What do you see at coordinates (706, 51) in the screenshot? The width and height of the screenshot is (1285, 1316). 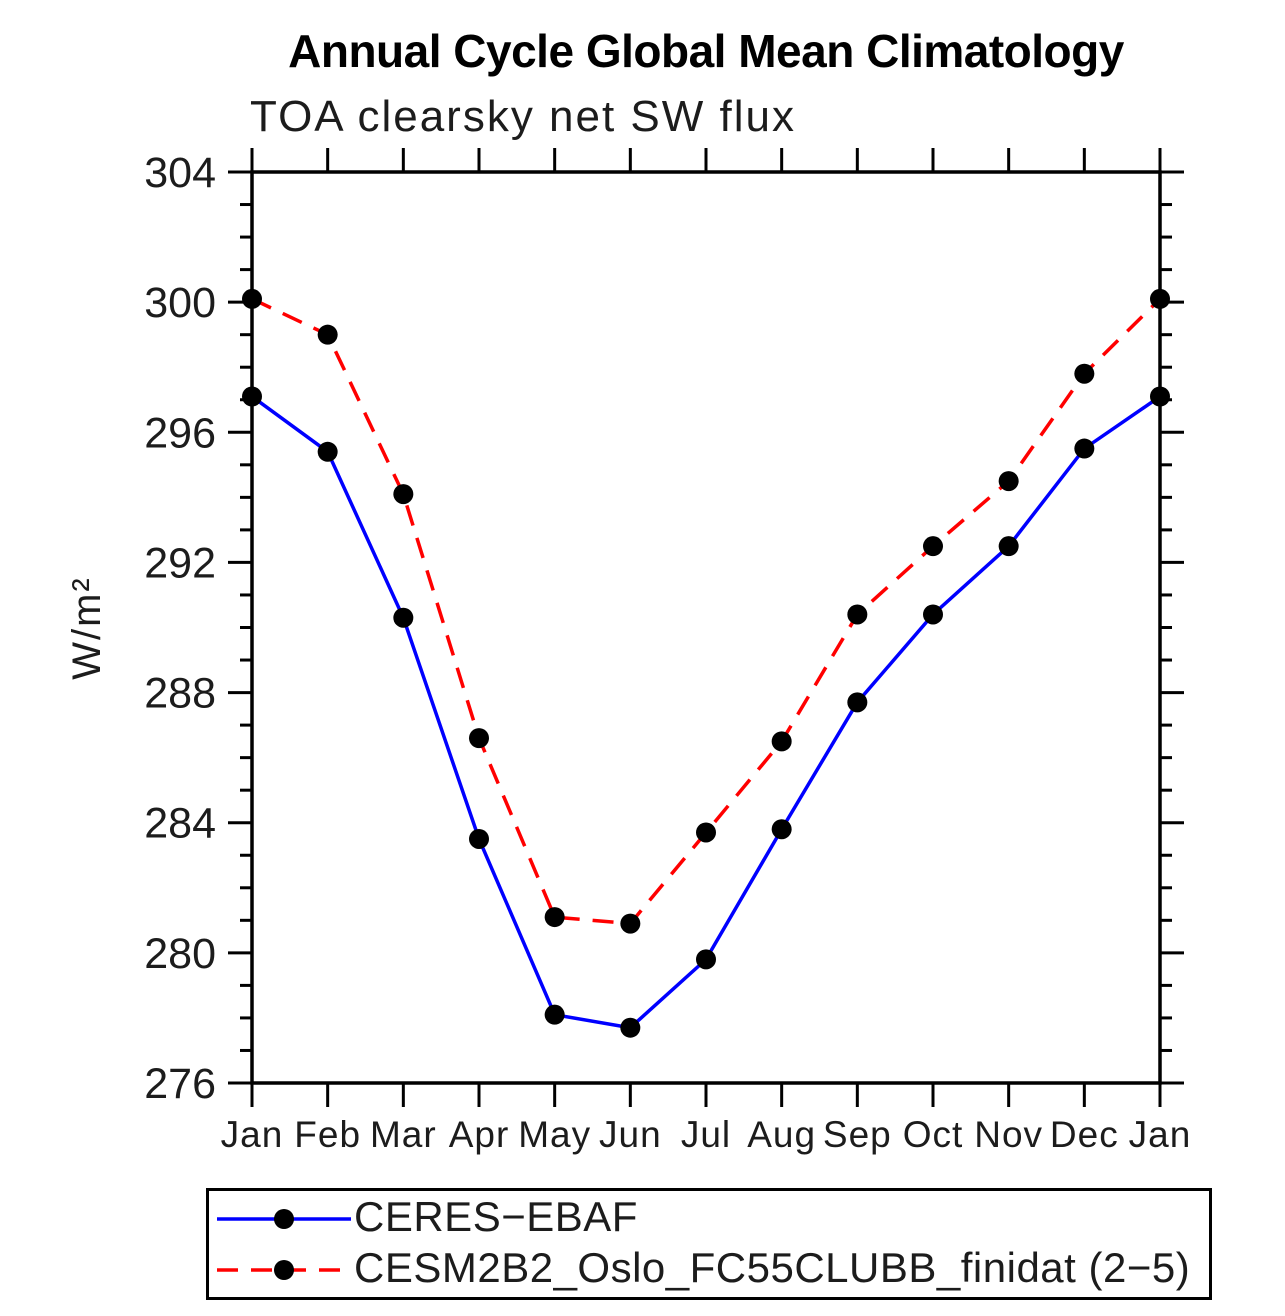 I see `chart-title: Annual Cycle Global Mean Climatology` at bounding box center [706, 51].